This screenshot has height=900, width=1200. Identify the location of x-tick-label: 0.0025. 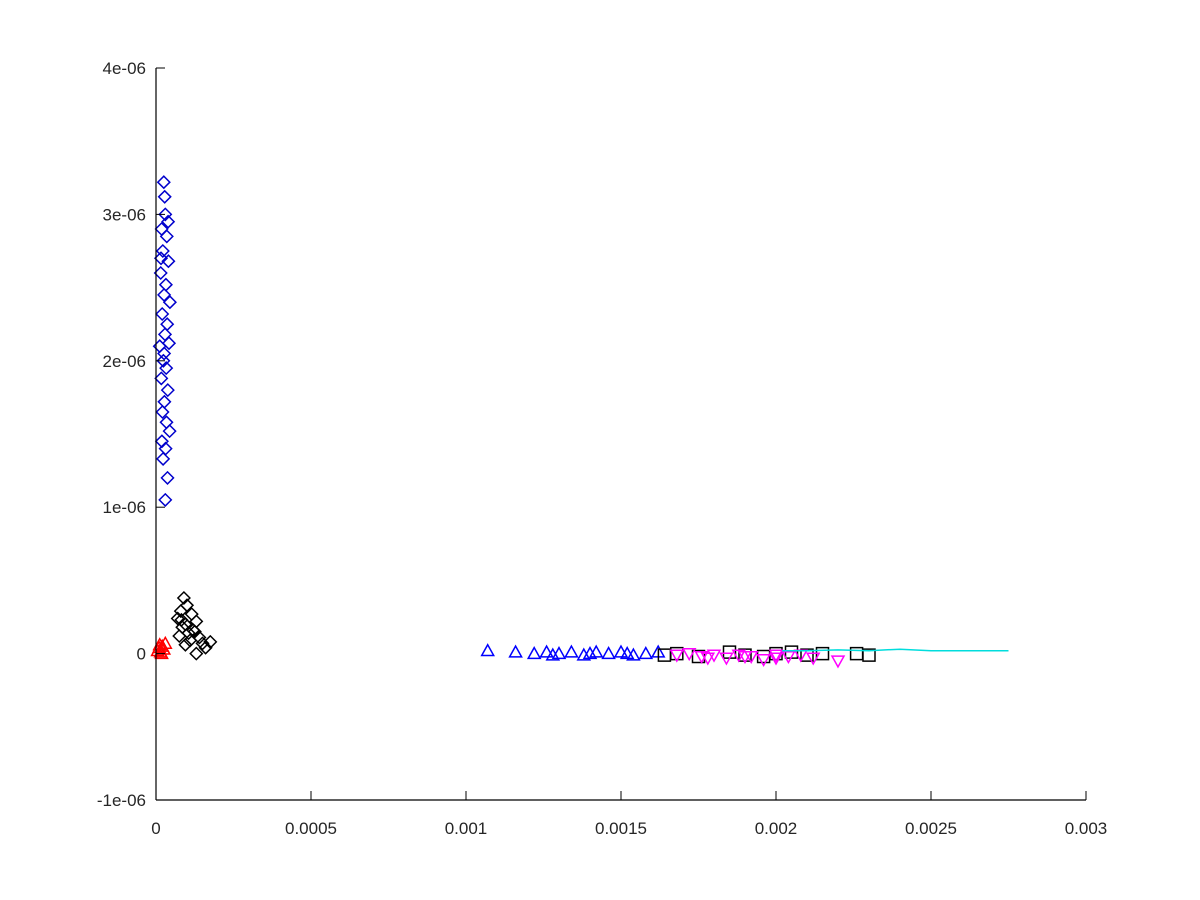
(931, 828).